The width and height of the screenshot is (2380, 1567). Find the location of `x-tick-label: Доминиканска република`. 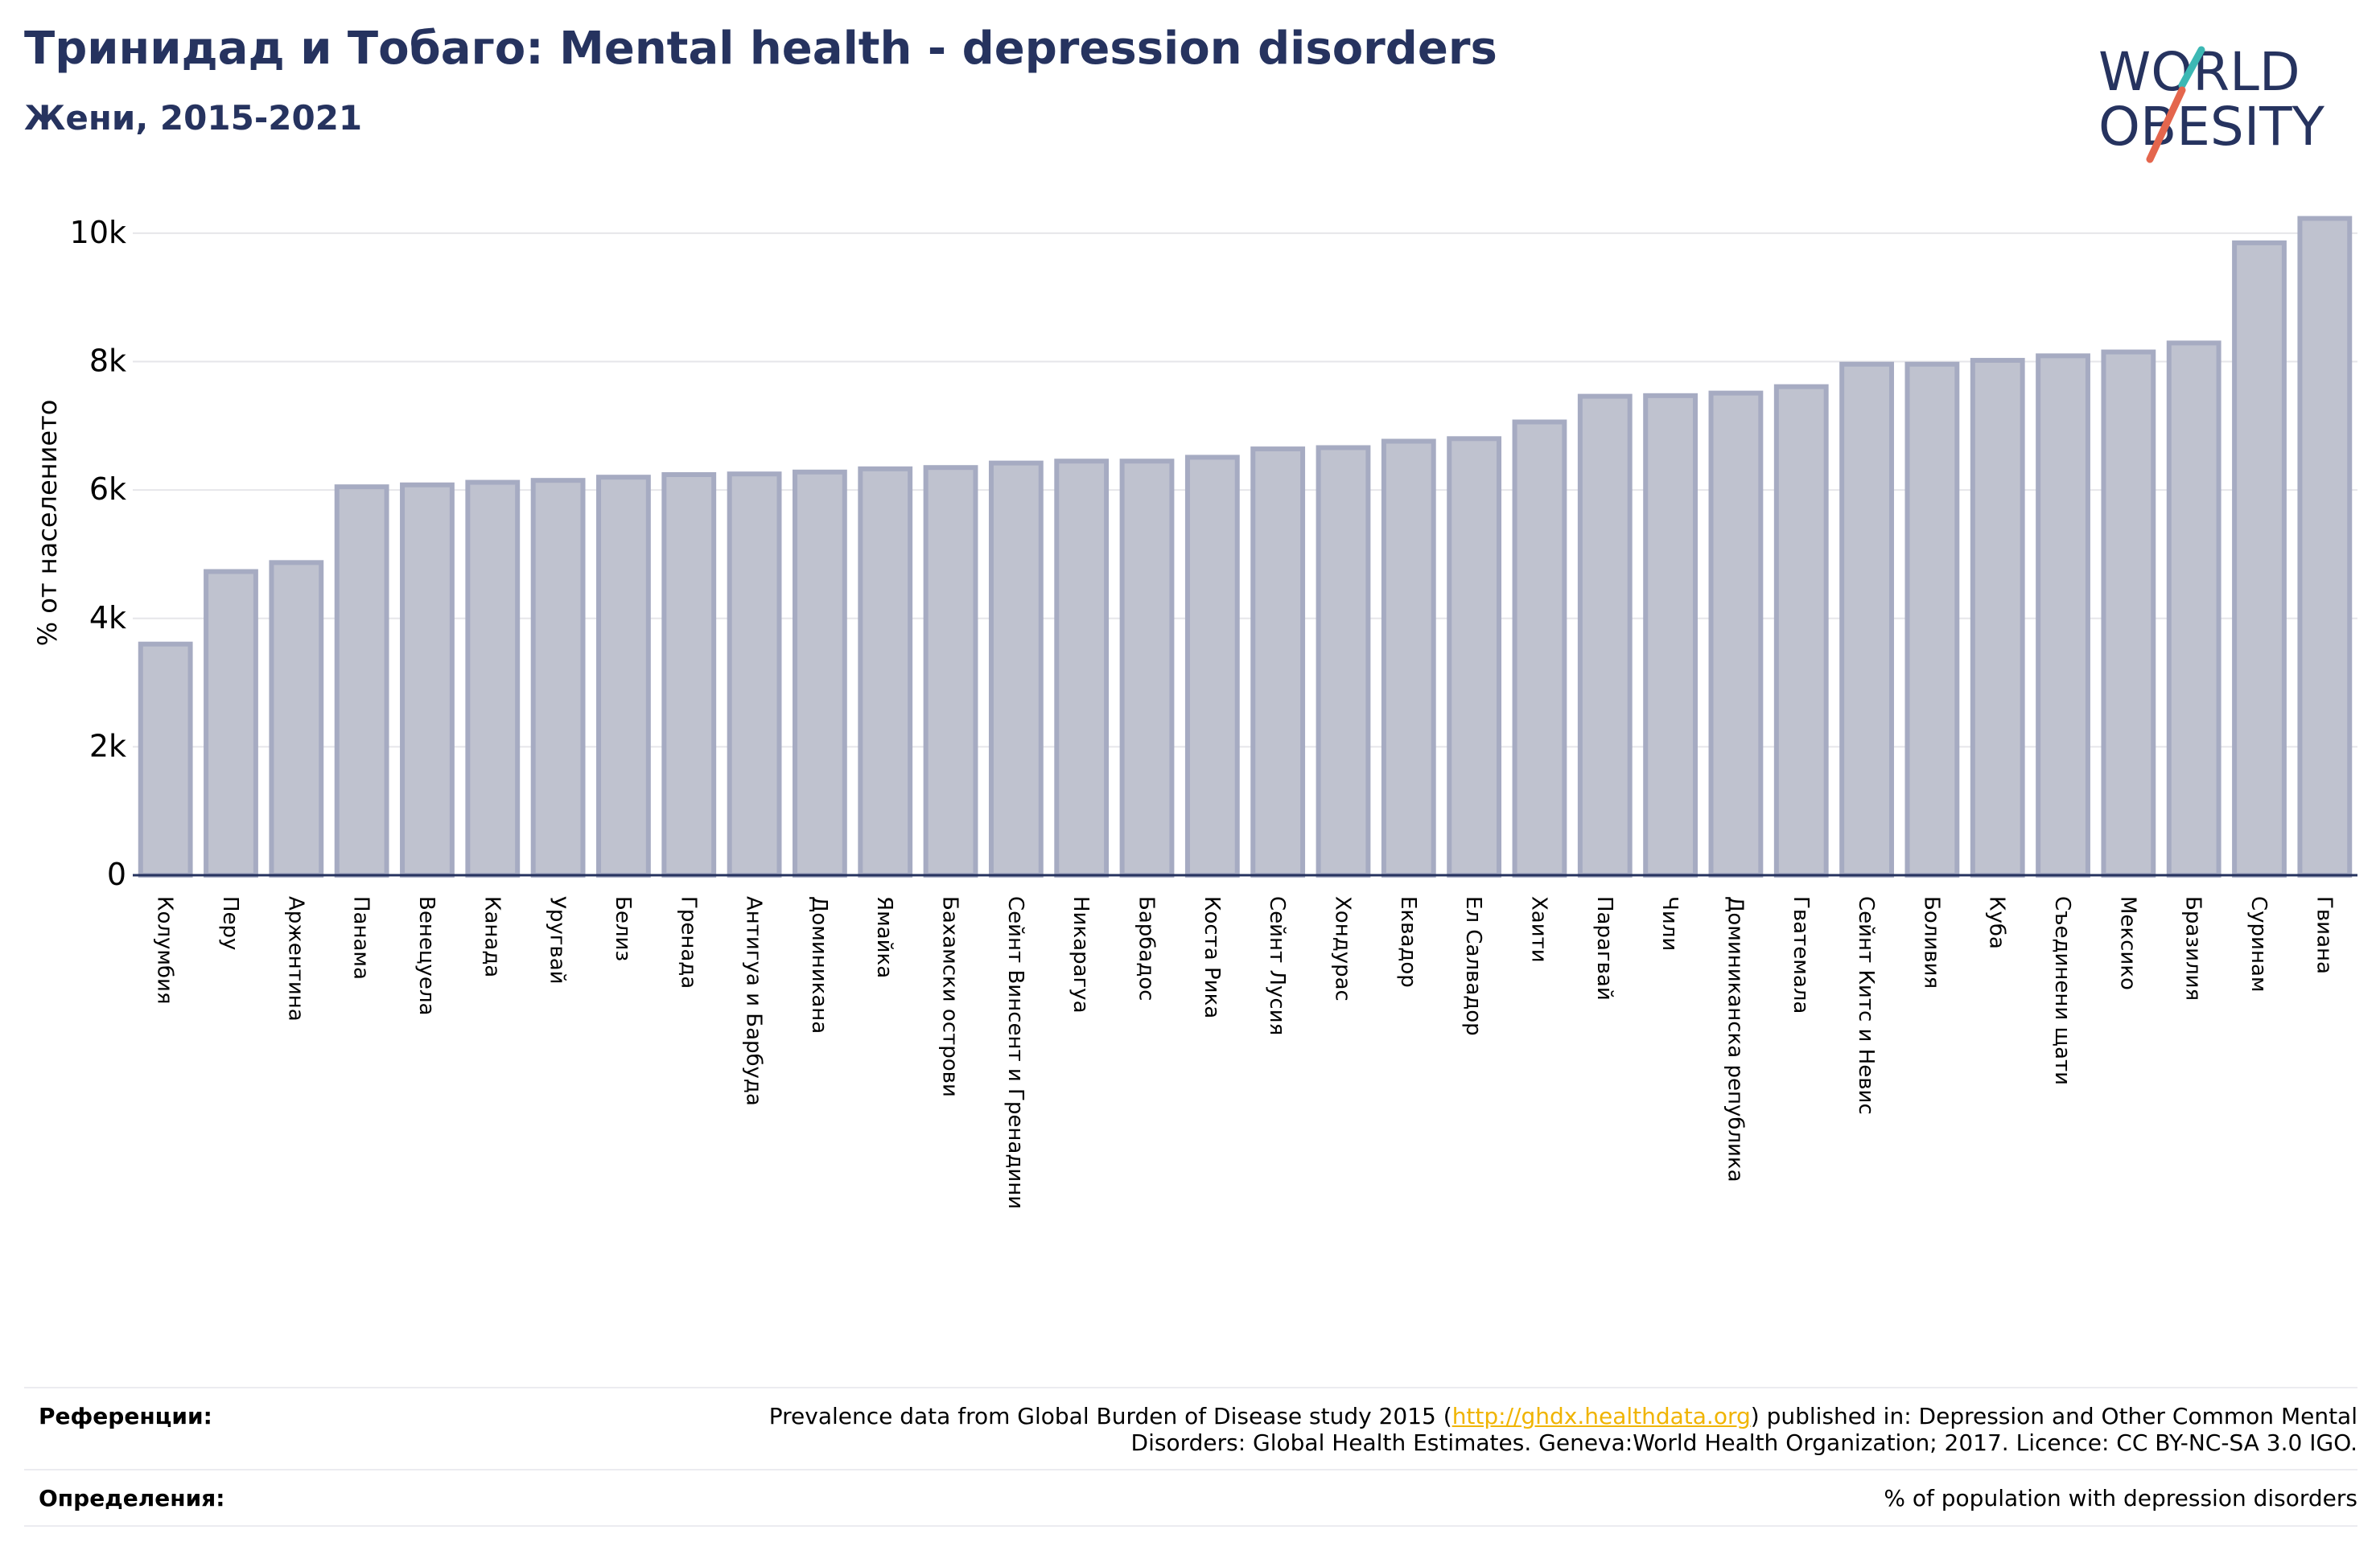

x-tick-label: Доминиканска република is located at coordinates (1735, 1039).